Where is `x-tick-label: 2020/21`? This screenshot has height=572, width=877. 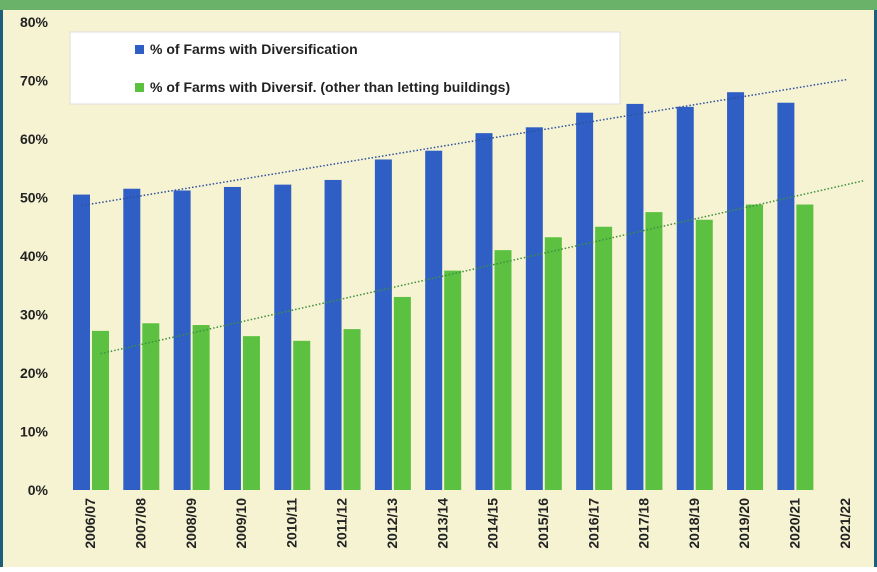 x-tick-label: 2020/21 is located at coordinates (795, 523).